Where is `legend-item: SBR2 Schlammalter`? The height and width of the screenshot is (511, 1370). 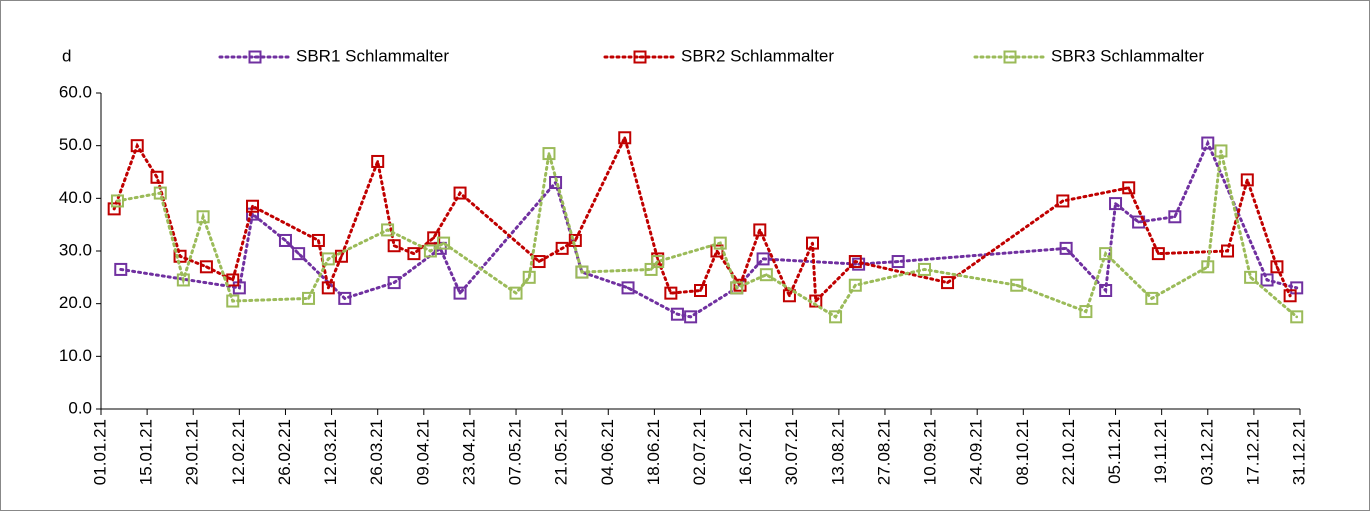
legend-item: SBR2 Schlammalter is located at coordinates (718, 55).